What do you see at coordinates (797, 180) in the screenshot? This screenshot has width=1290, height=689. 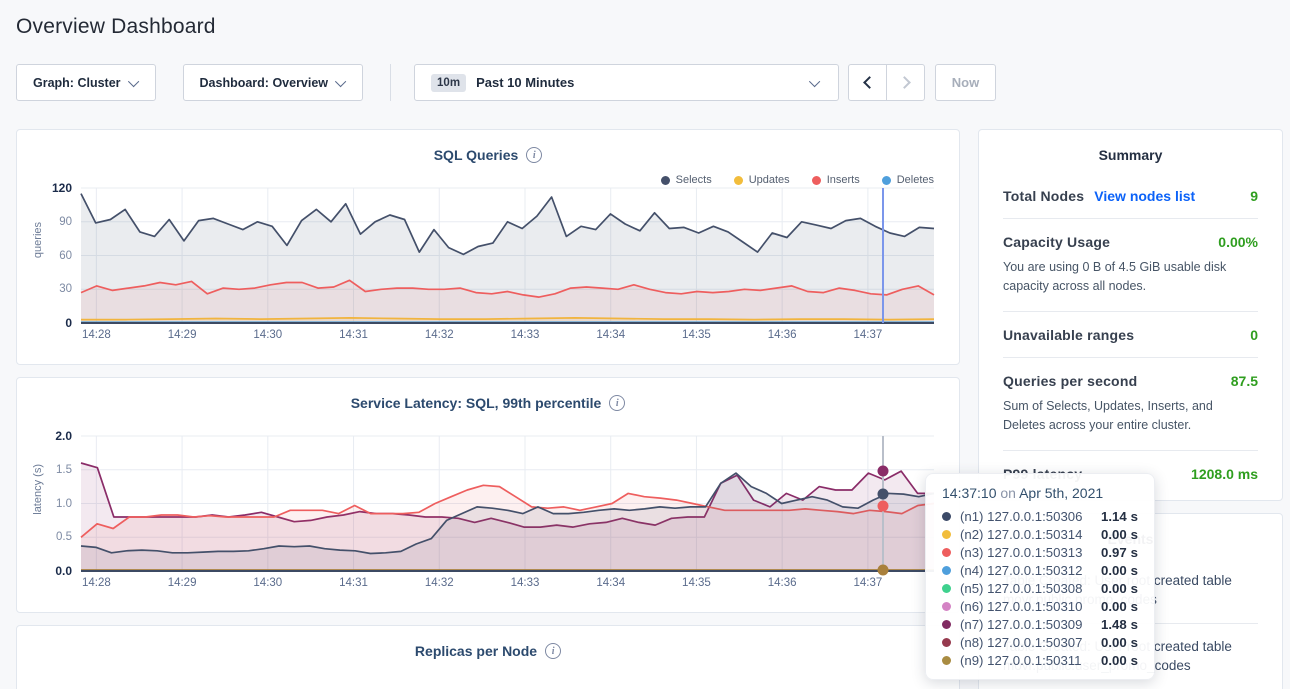 I see `chart-legend: Selects Updates Inserts Deletes` at bounding box center [797, 180].